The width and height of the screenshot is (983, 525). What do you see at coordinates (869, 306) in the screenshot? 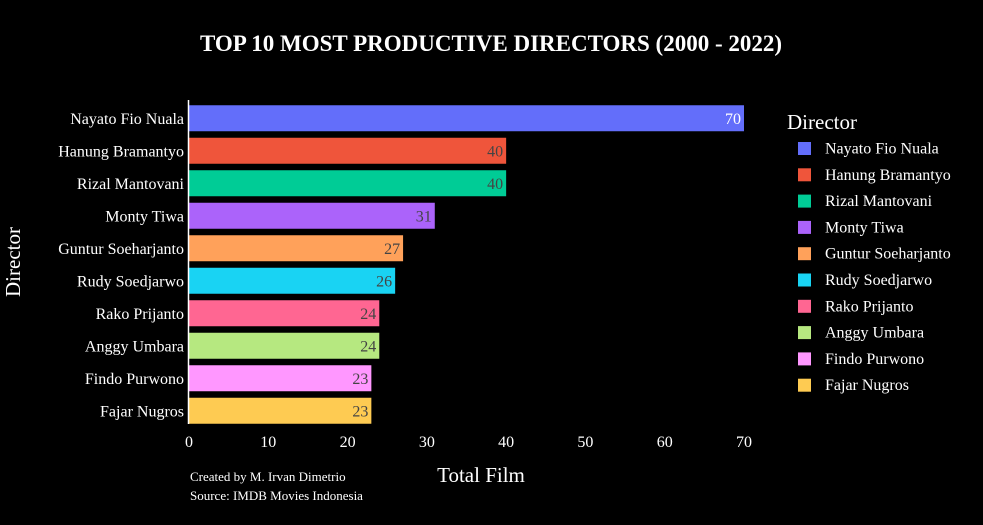
I see `legend-label: Rako Prijanto` at bounding box center [869, 306].